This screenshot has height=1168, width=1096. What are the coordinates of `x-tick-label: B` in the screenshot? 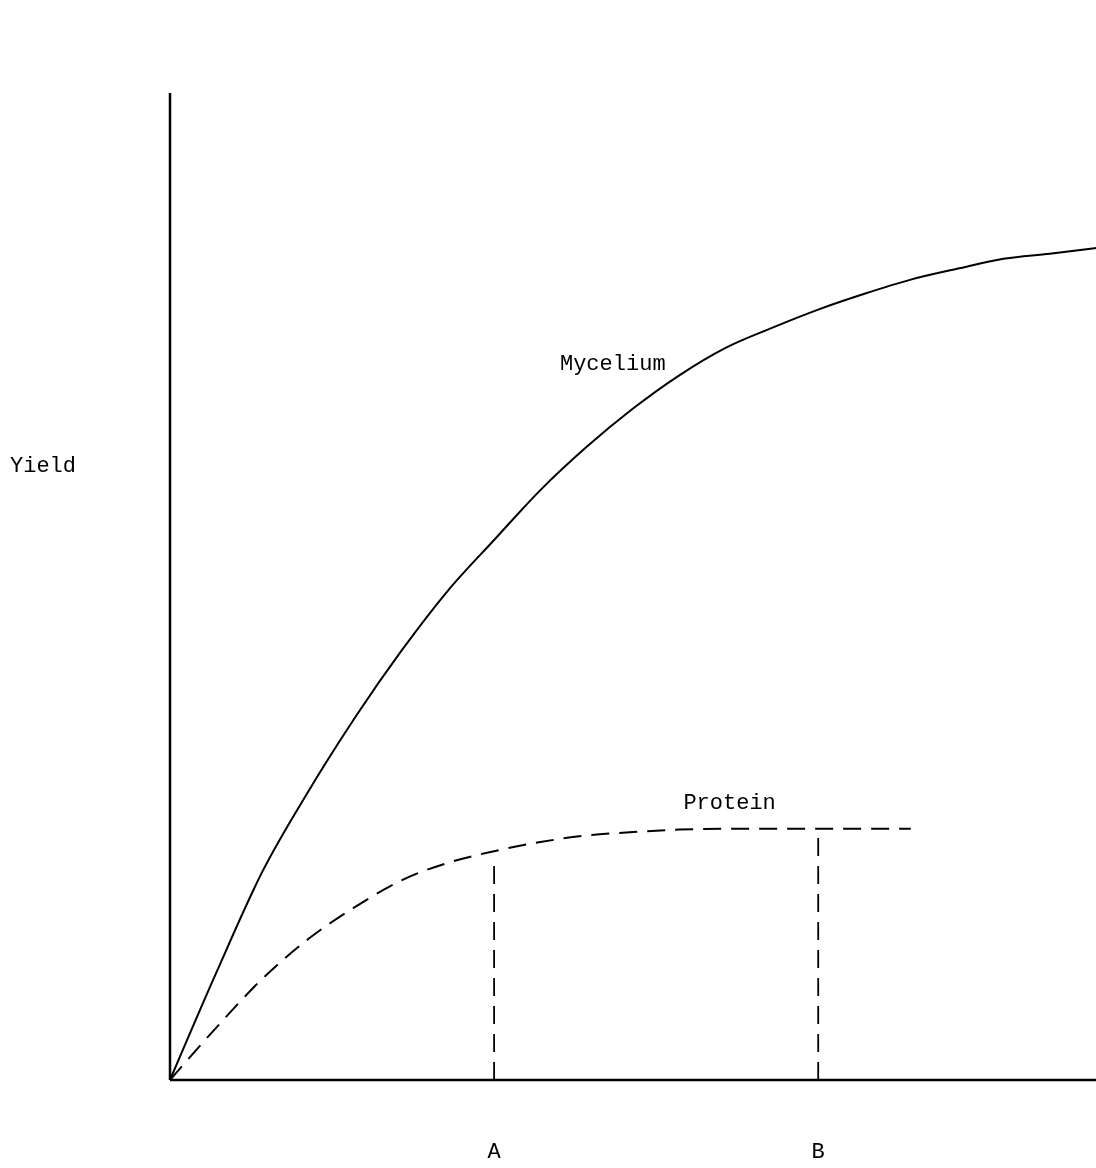 It's located at (818, 1152).